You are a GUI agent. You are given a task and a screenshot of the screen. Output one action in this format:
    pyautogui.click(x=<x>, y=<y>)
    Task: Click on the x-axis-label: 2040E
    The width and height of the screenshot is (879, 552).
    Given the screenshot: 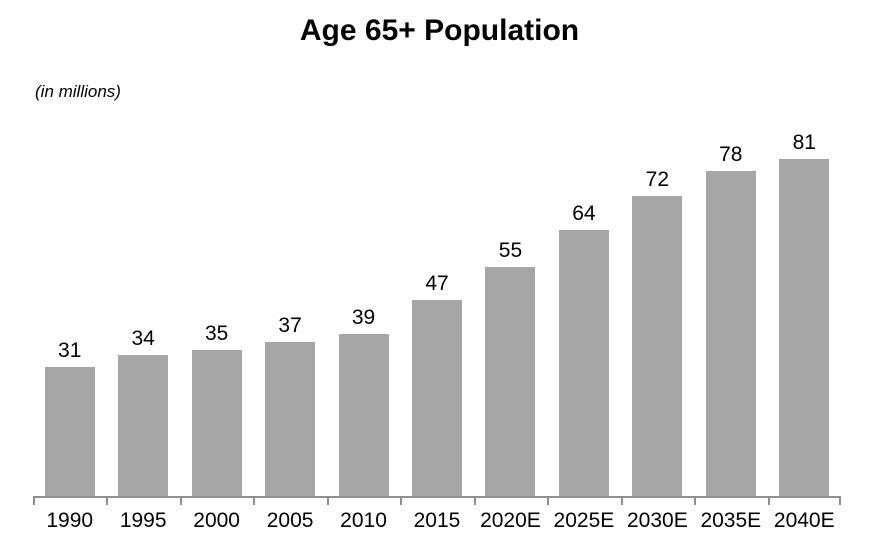 What is the action you would take?
    pyautogui.click(x=804, y=520)
    